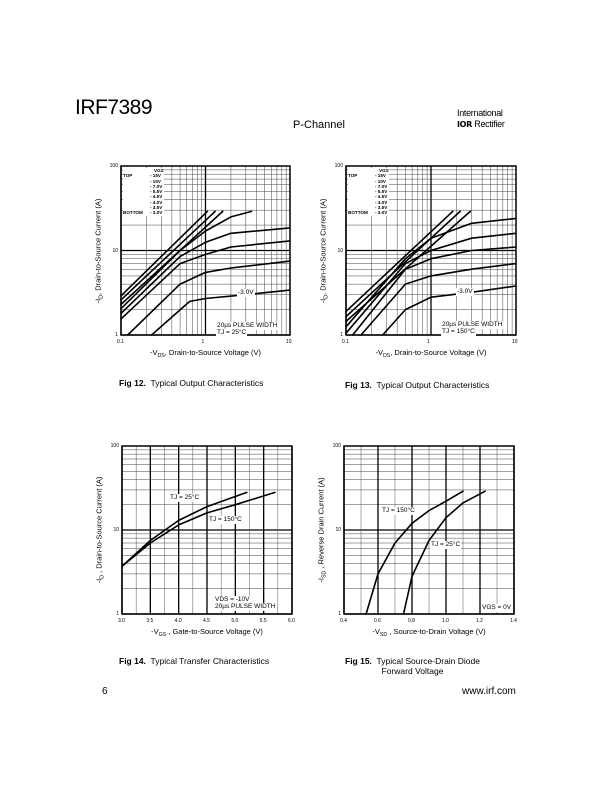 The image size is (612, 792). Describe the element at coordinates (497, 608) in the screenshot. I see `annotation: VGS = 0V` at that location.